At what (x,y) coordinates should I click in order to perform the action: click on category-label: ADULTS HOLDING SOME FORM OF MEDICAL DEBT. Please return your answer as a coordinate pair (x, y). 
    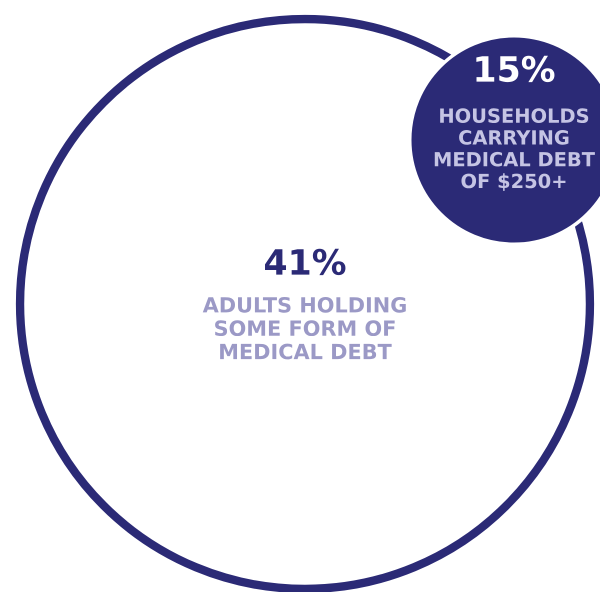
    Looking at the image, I should click on (304, 328).